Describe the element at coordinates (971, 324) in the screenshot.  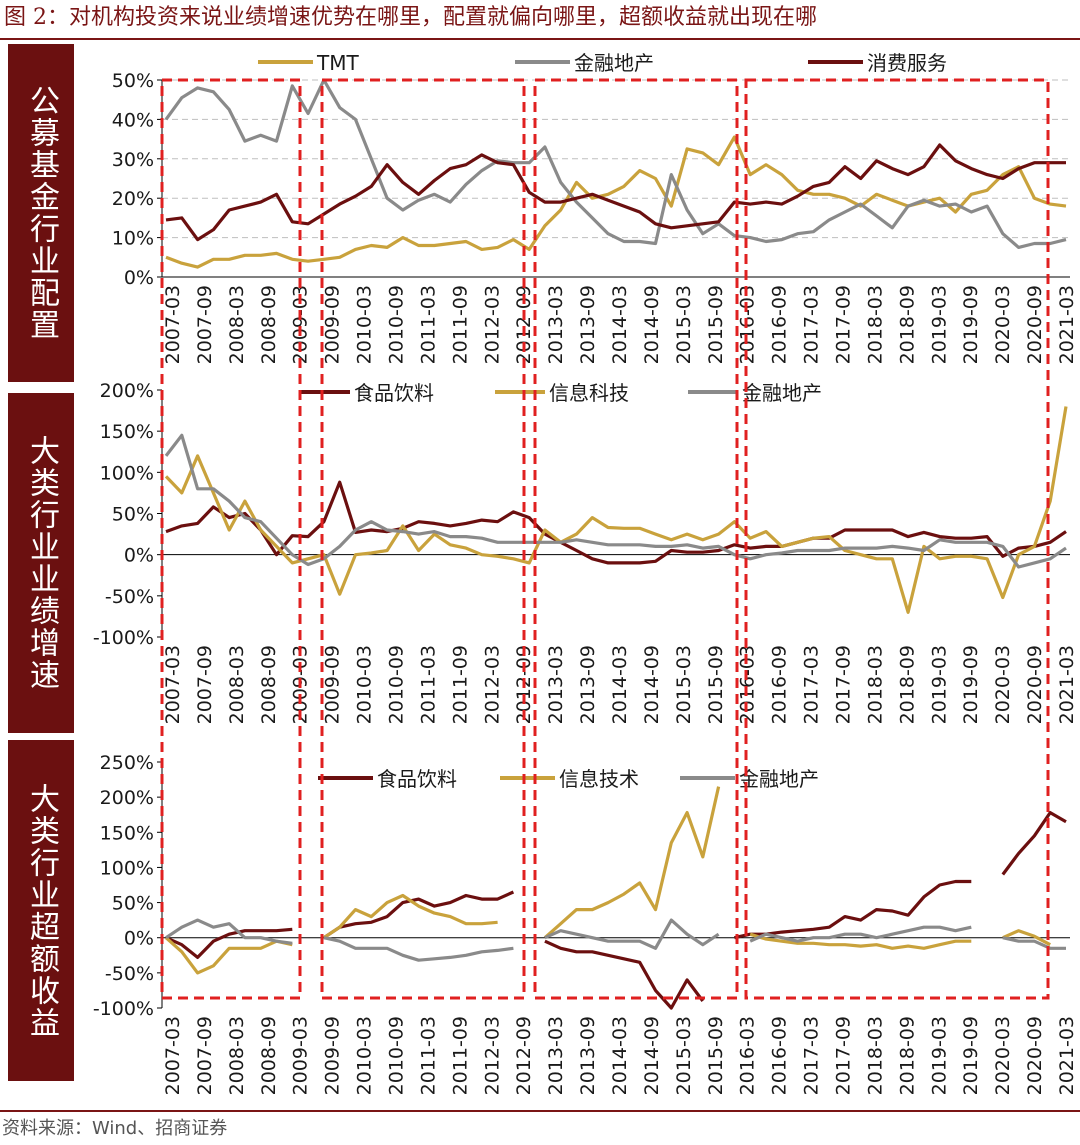
I see `x-tick-label: 2019-09` at that location.